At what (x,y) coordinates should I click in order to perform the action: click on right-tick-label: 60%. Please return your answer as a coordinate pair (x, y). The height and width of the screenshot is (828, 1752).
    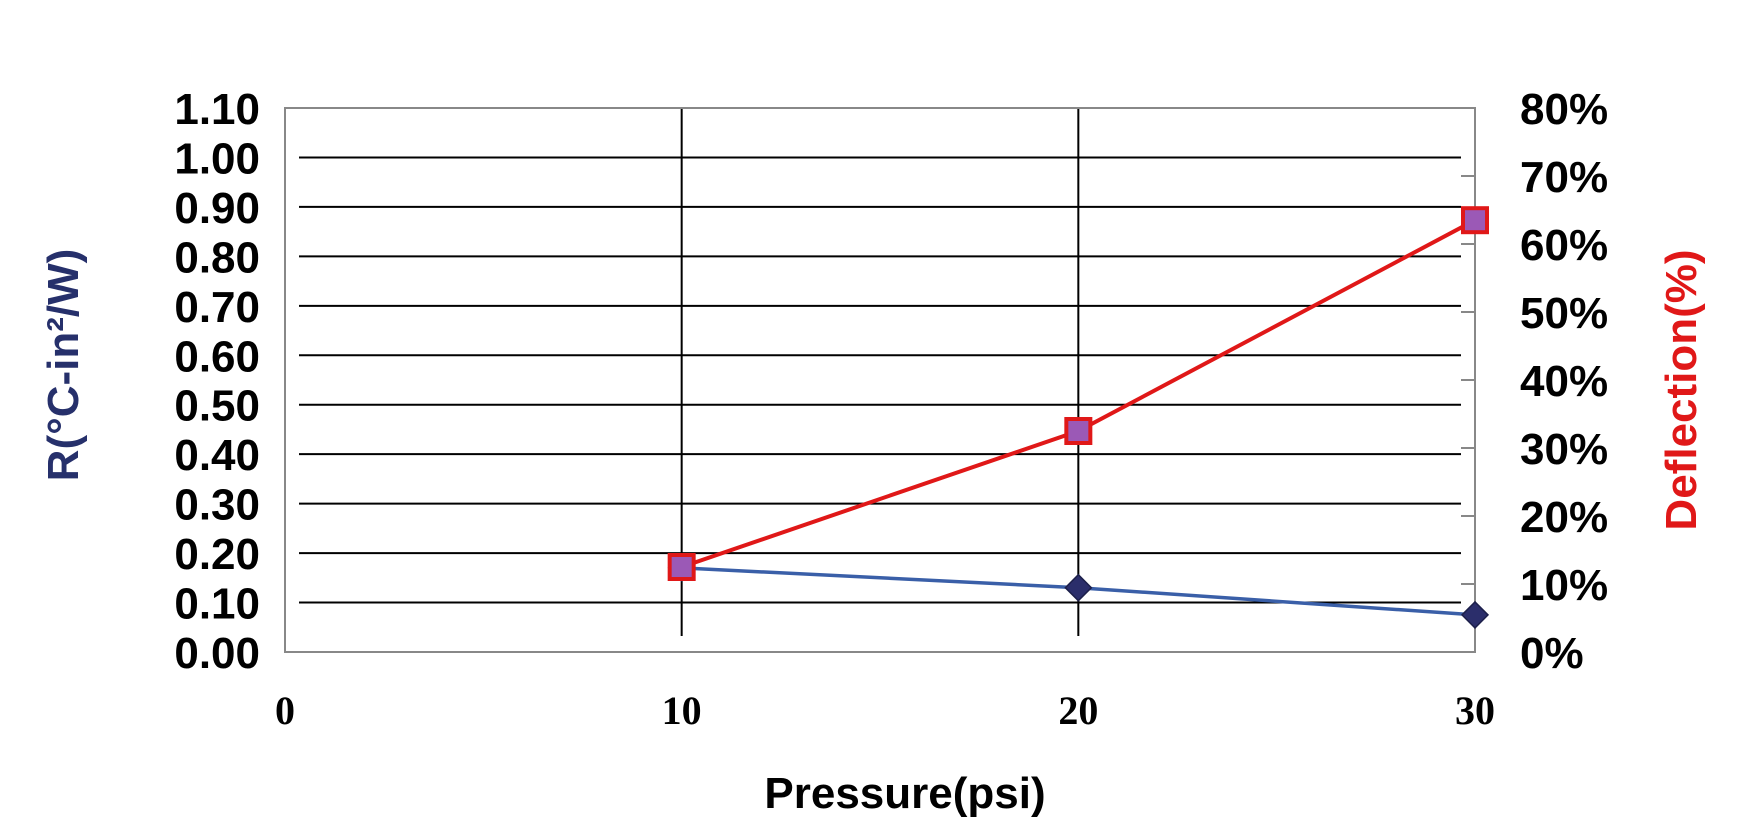
    Looking at the image, I should click on (1564, 245).